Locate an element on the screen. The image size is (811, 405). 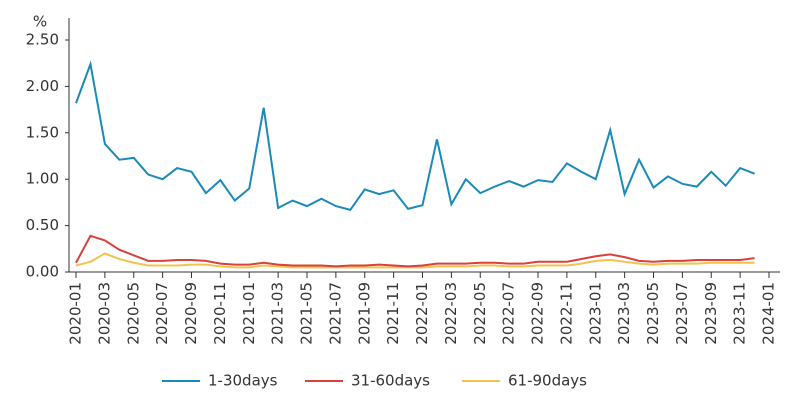
y-tick-label: 1.00 is located at coordinates (42, 179).